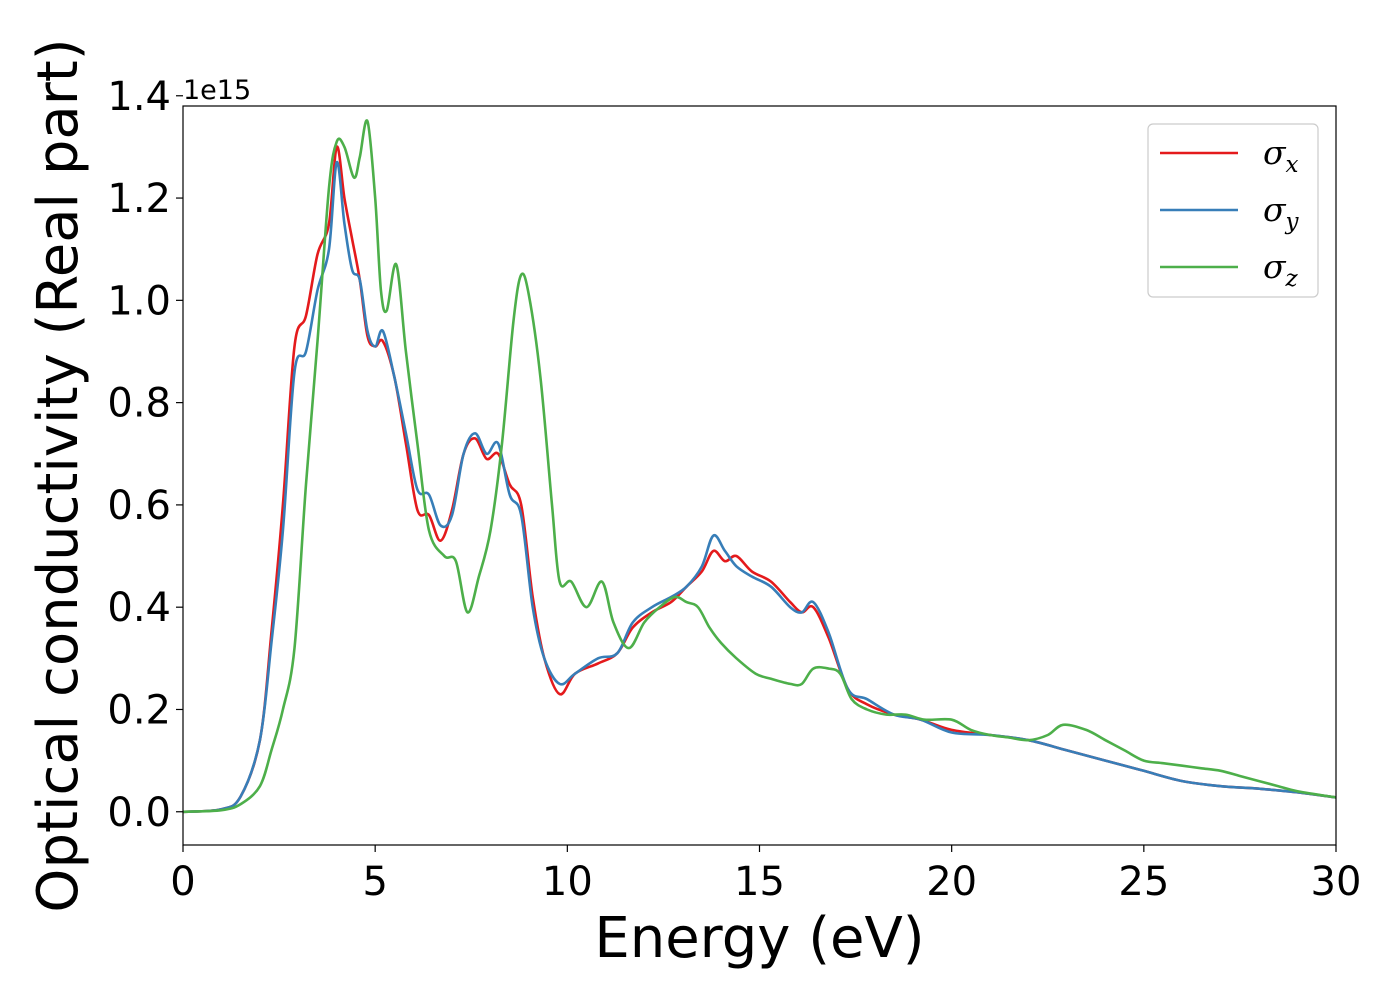 This screenshot has height=1000, width=1400. I want to click on x-axis-ticks: 0 5 10 15 20 25 30, so click(765, 875).